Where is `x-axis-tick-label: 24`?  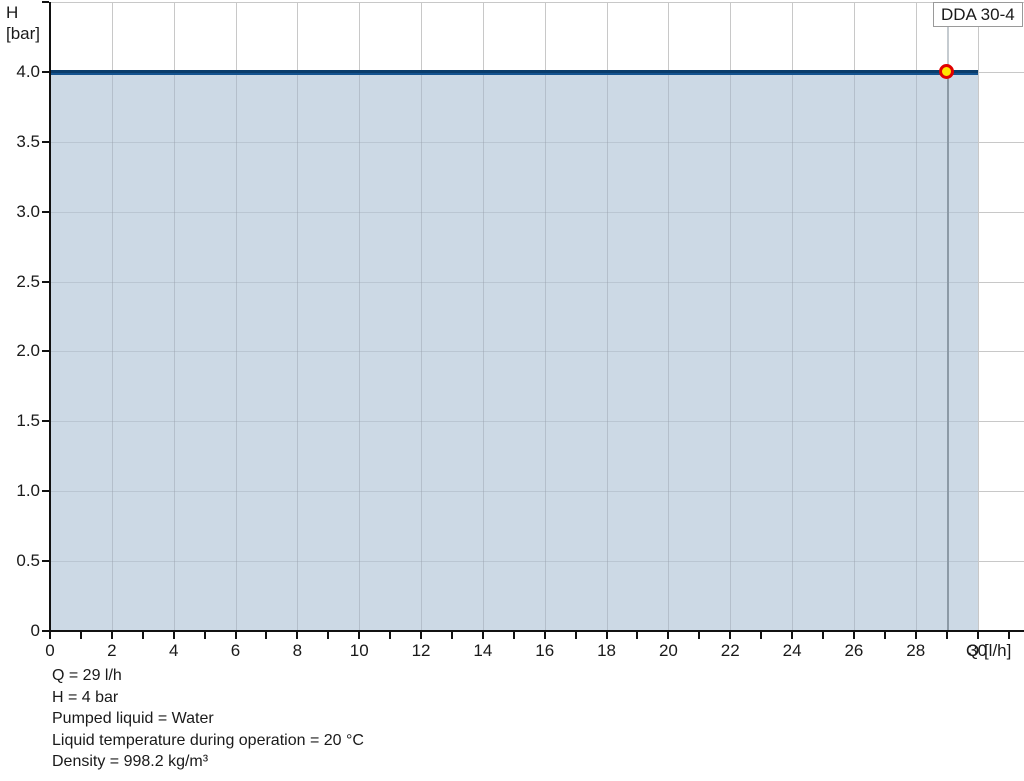 x-axis-tick-label: 24 is located at coordinates (792, 650).